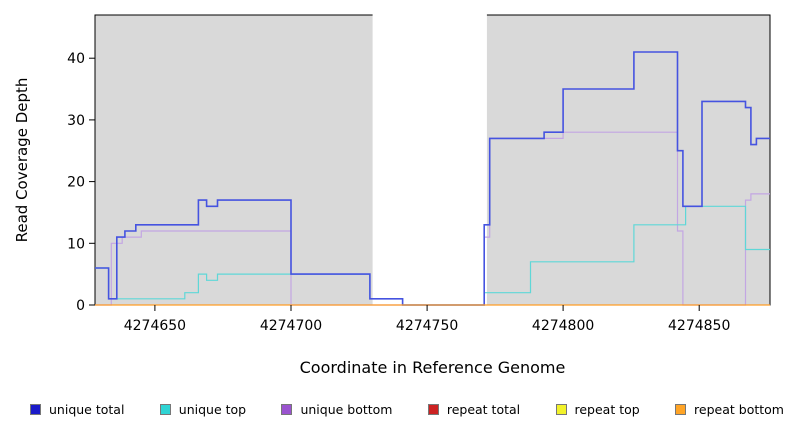 The width and height of the screenshot is (792, 432). I want to click on legend-item: unique top, so click(203, 409).